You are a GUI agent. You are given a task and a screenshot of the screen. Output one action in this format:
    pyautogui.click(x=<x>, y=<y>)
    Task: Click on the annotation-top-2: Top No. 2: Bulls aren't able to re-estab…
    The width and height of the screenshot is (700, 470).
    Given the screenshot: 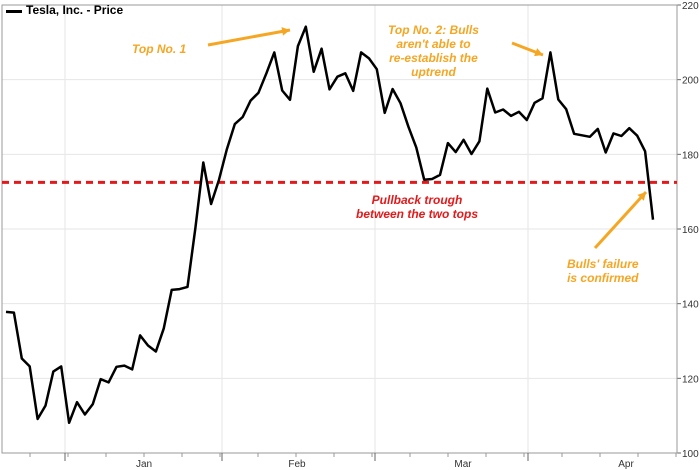 What is the action you would take?
    pyautogui.click(x=433, y=51)
    